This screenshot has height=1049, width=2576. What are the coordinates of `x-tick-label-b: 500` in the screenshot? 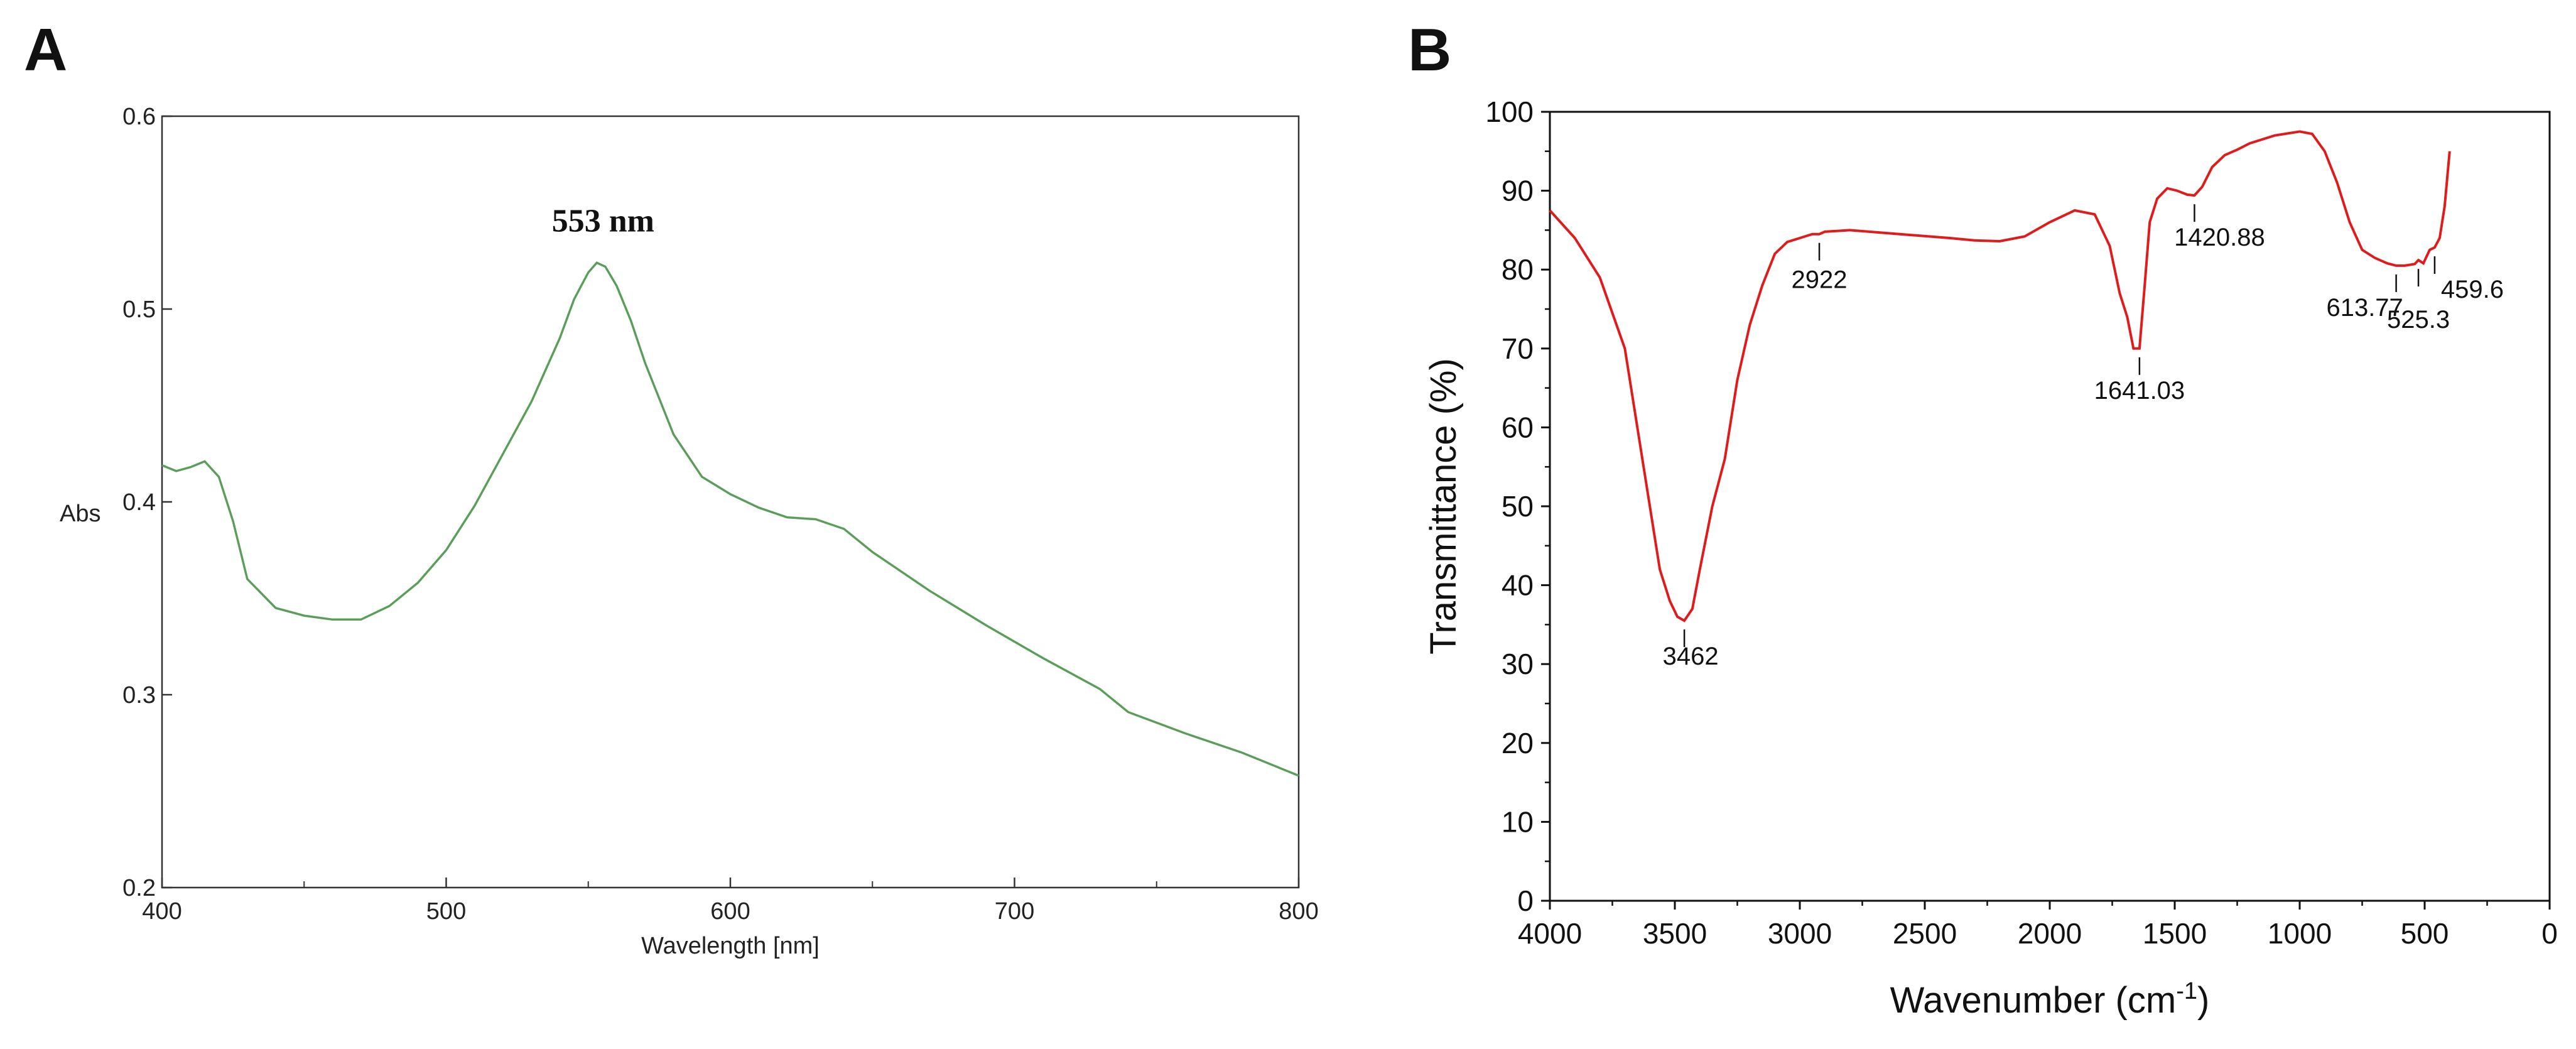 It's located at (2425, 933).